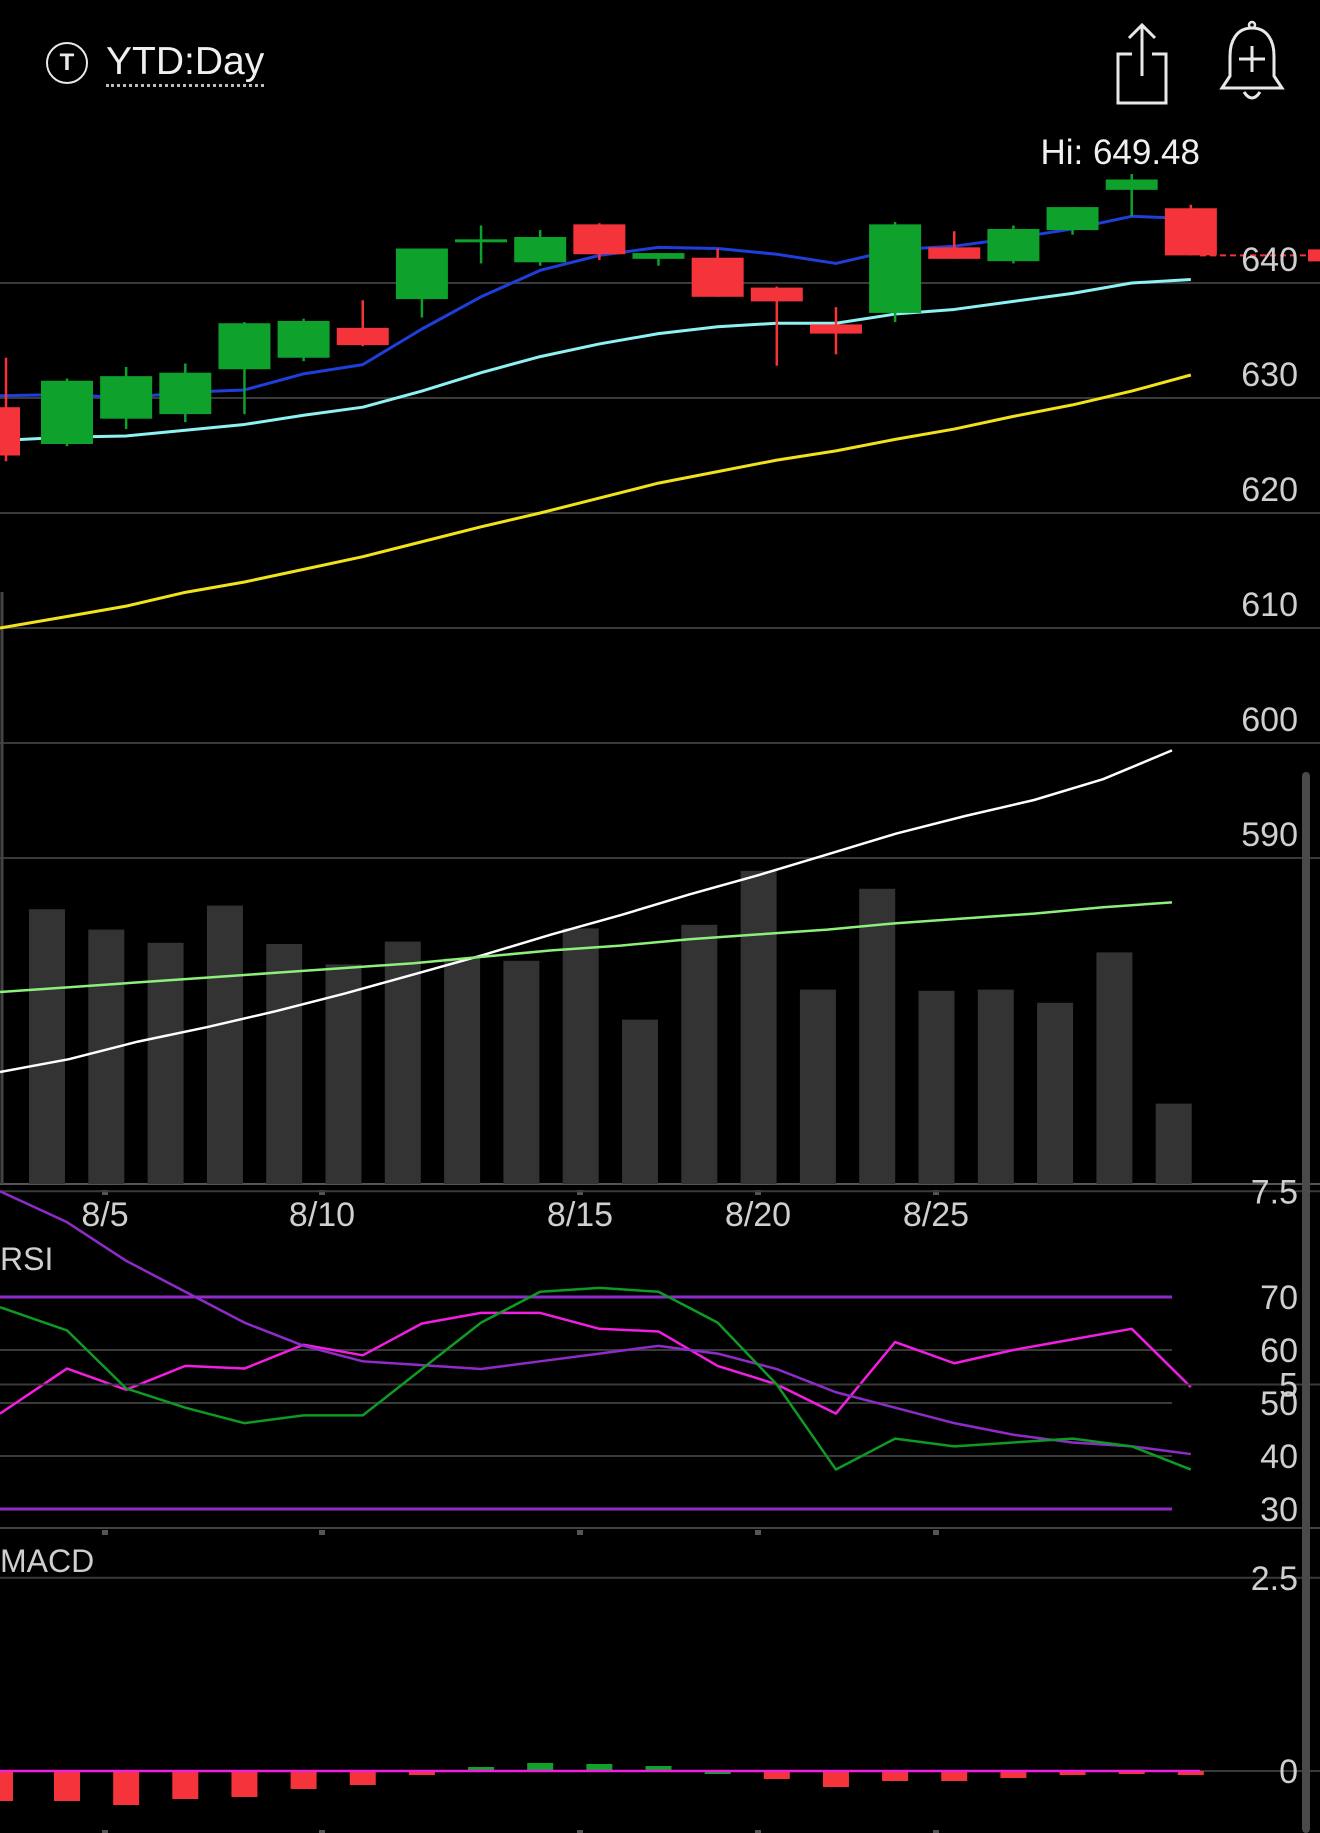 Image resolution: width=1320 pixels, height=1833 pixels. I want to click on x-tick-label: 8/5, so click(104, 1215).